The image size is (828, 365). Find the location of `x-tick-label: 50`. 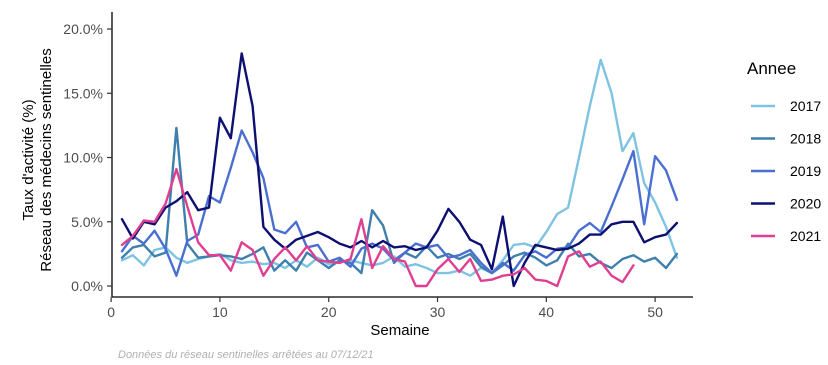

x-tick-label: 50 is located at coordinates (655, 312).